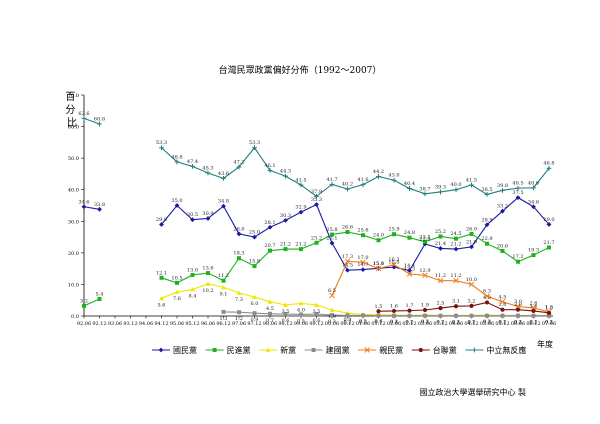  What do you see at coordinates (502, 324) in the screenshot?
I see `x-tick-label: 05.12` at bounding box center [502, 324].